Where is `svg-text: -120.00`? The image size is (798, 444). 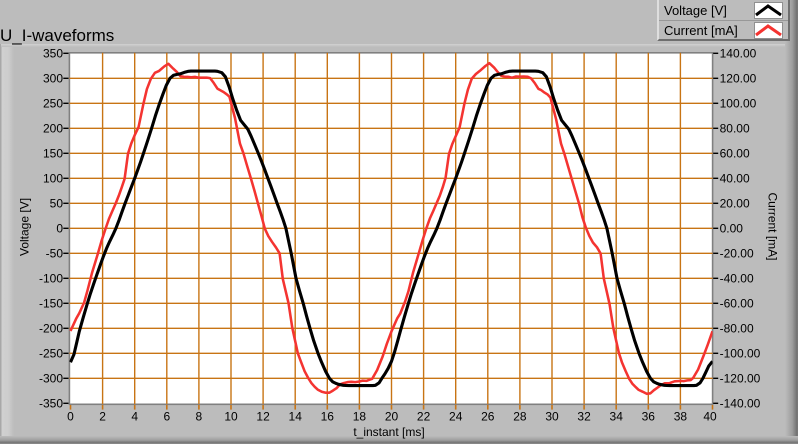
svg-text: -120.00 is located at coordinates (740, 379).